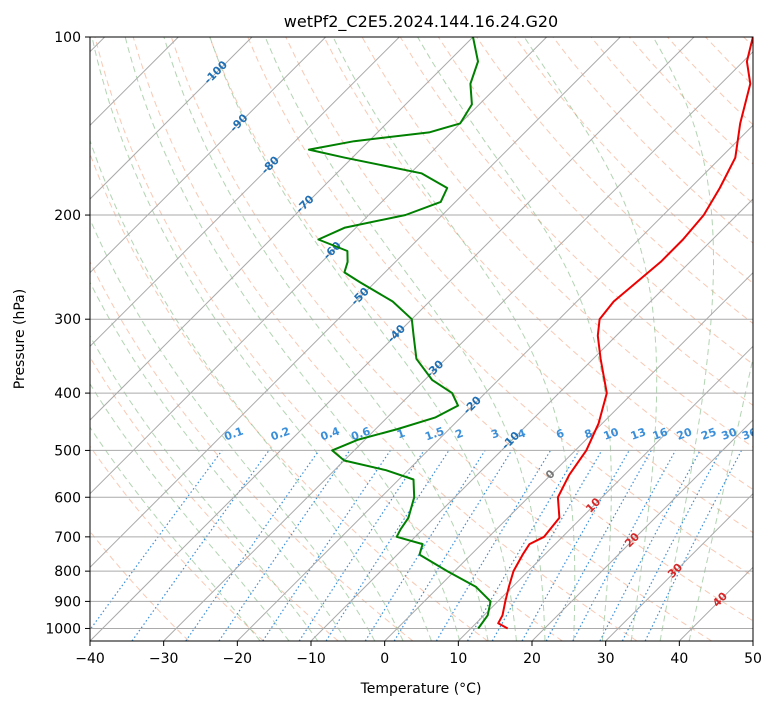 This screenshot has height=708, width=775. I want to click on mixing-ratio-label: 1, so click(401, 434).